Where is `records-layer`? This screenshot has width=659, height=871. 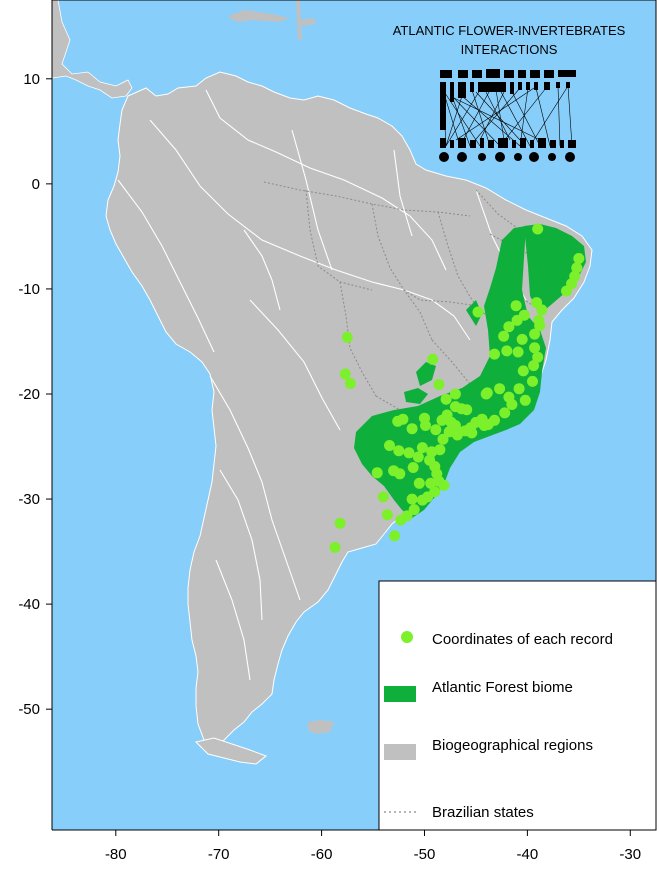
records-layer is located at coordinates (457, 388).